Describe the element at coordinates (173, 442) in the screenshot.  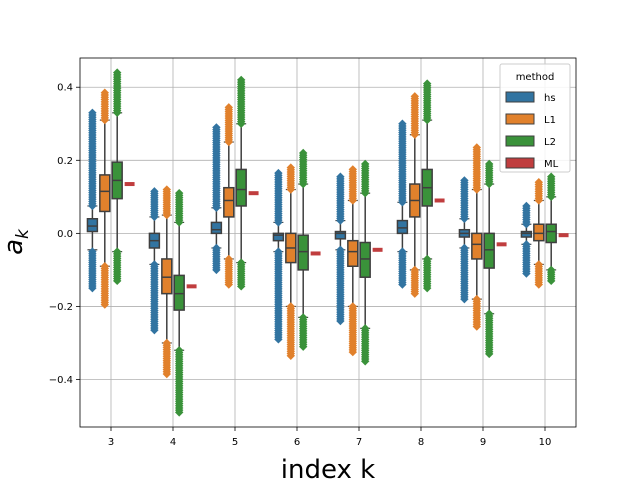
I see `x-tick-label: 4` at that location.